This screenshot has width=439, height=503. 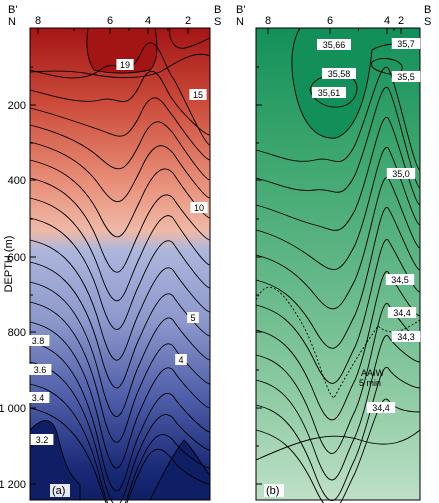 I want to click on y-tick-label: 400, so click(x=17, y=181).